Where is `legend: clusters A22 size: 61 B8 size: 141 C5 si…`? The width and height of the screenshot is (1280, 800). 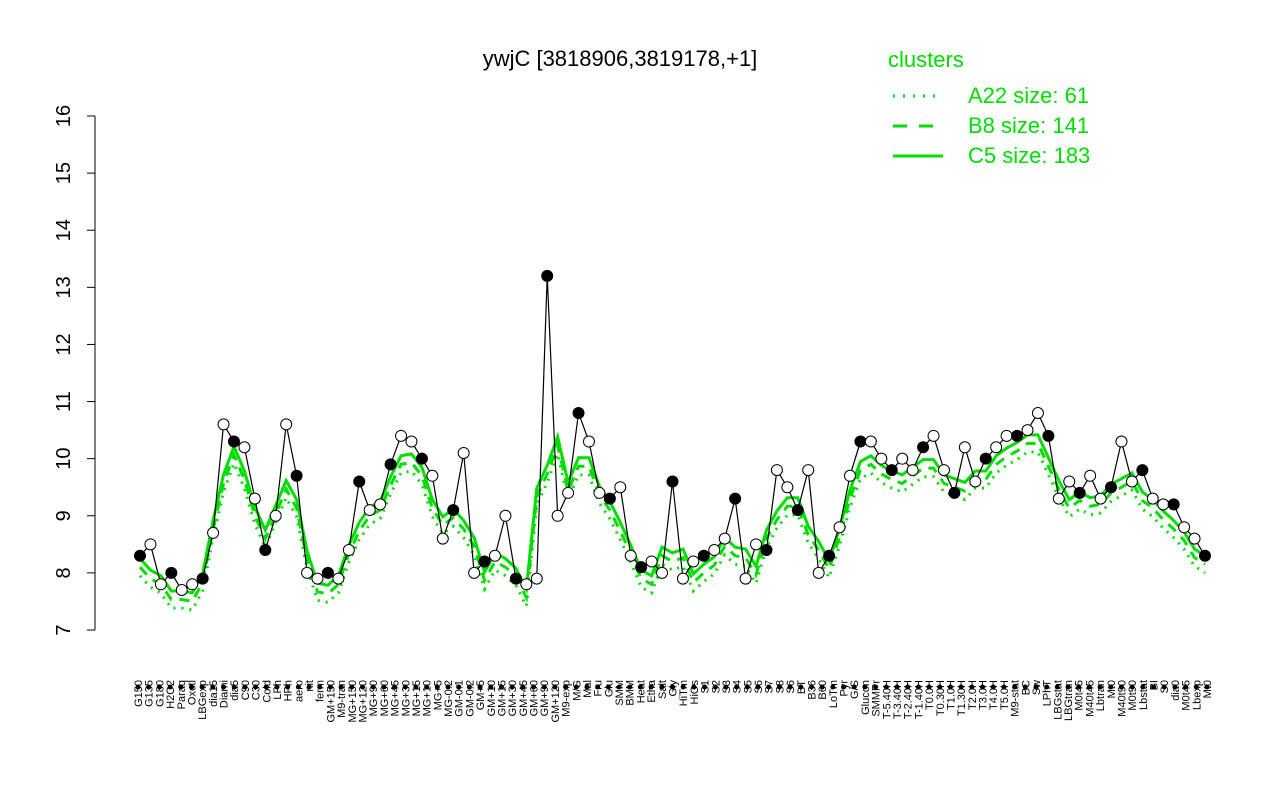
legend: clusters A22 size: 61 B8 size: 141 C5 si… is located at coordinates (989, 107).